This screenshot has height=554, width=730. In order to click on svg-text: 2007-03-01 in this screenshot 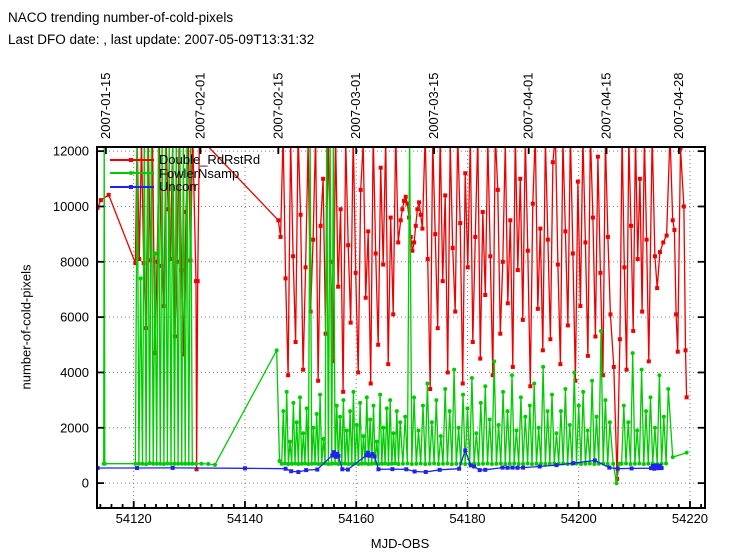, I will do `click(355, 106)`.